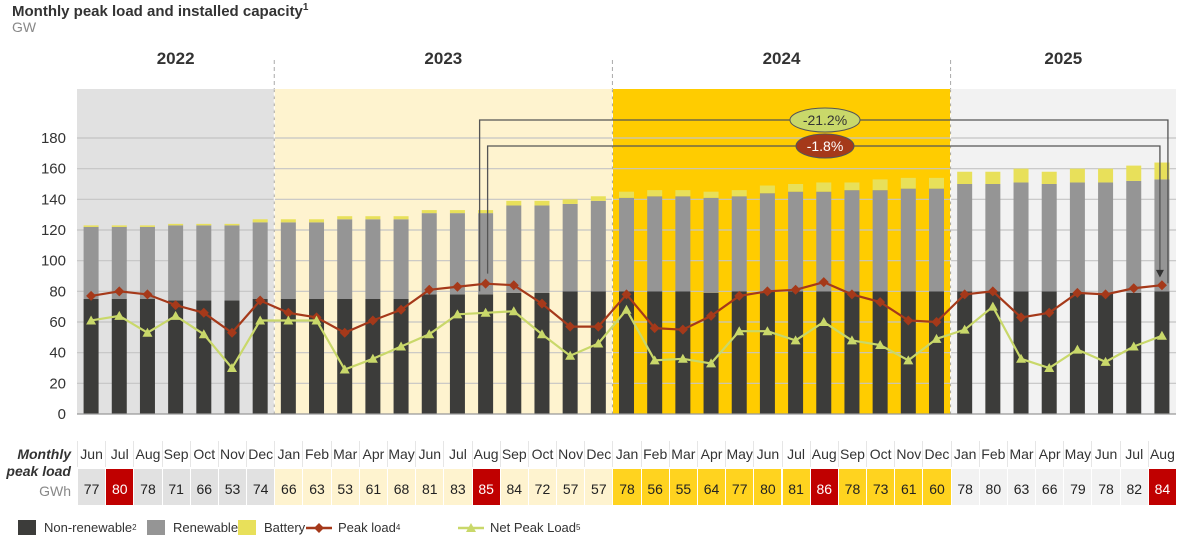 The width and height of the screenshot is (1202, 541). What do you see at coordinates (62, 414) in the screenshot?
I see `y-tick-label: 0` at bounding box center [62, 414].